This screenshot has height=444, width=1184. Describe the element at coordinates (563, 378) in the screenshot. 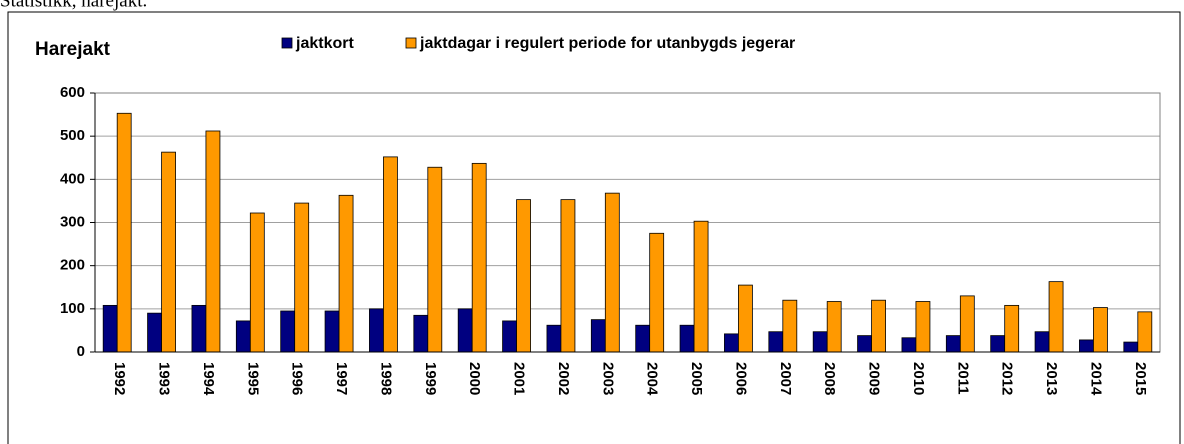

I see `x-tick-label: 2002` at that location.